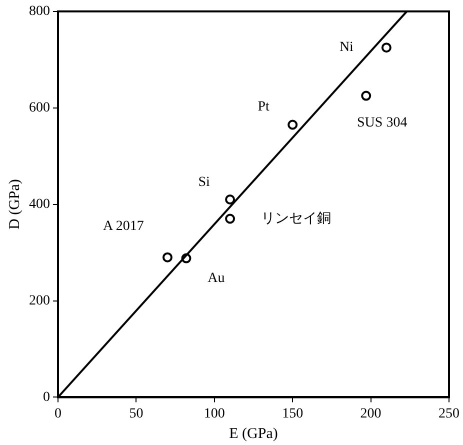 This screenshot has height=445, width=463. Describe the element at coordinates (382, 122) in the screenshot. I see `annotation: SUS 304` at that location.